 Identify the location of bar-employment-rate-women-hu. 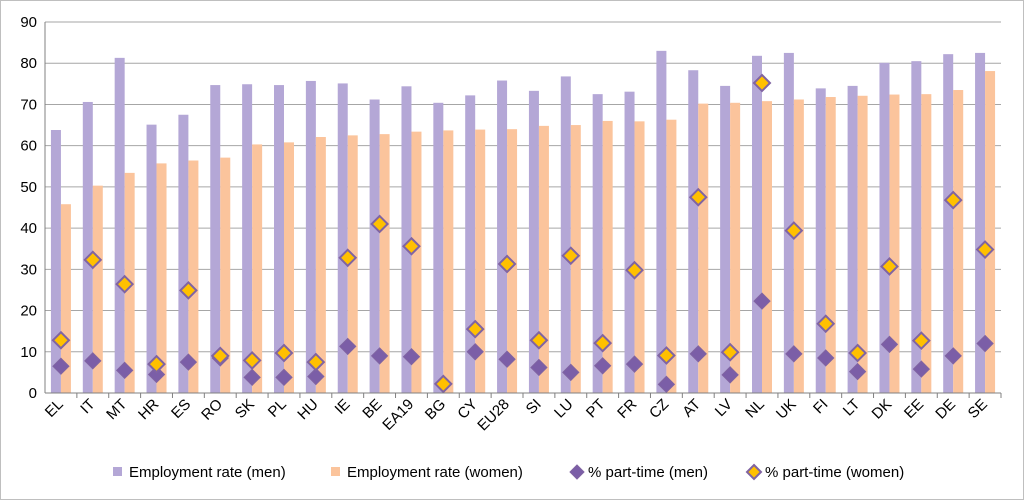
(320, 265).